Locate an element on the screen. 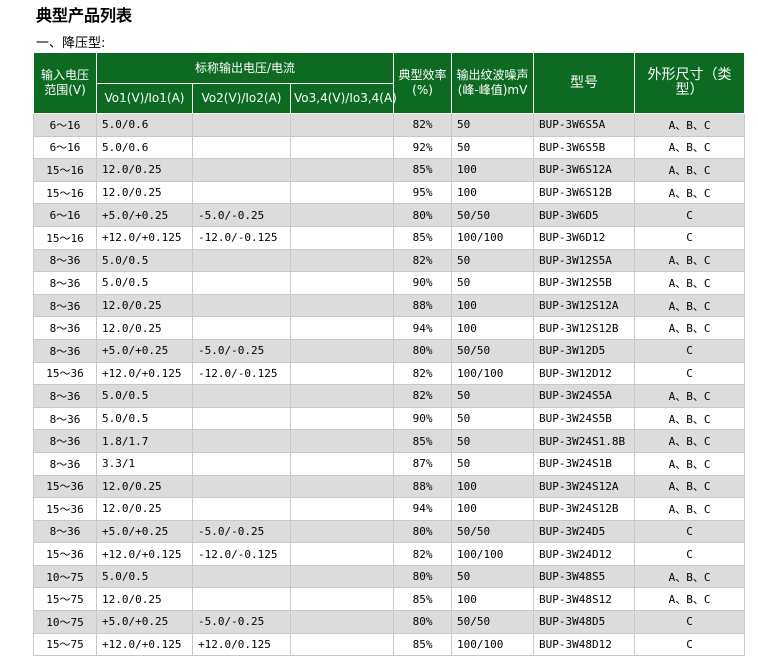  table-cell: BUP-3W24S1.8B is located at coordinates (584, 441).